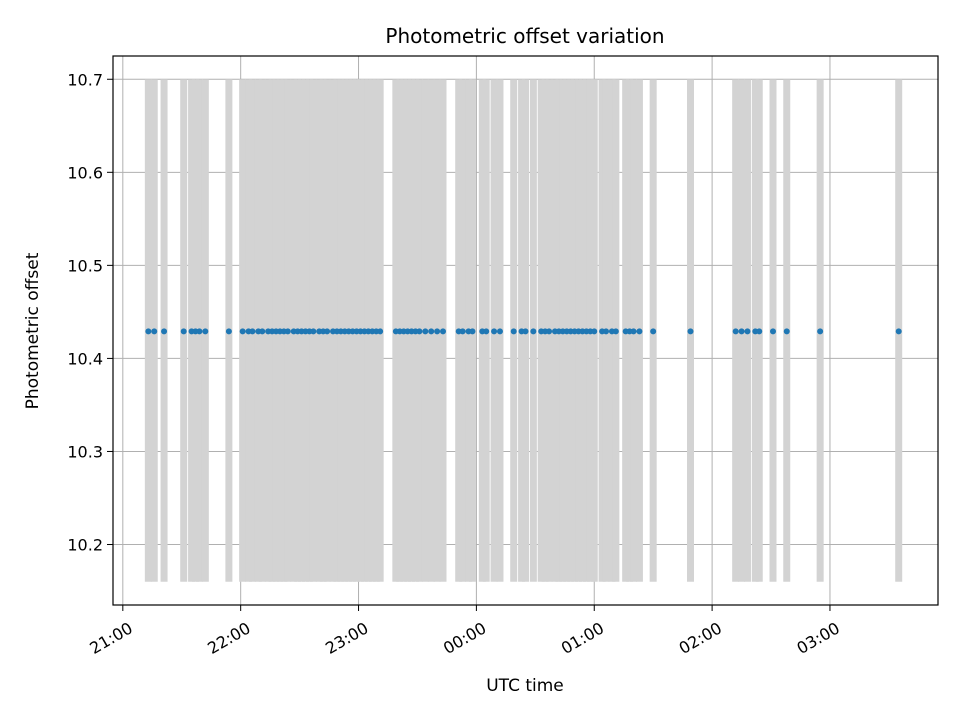 Image resolution: width=960 pixels, height=720 pixels. I want to click on y-tick-label: 10.7, so click(85, 79).